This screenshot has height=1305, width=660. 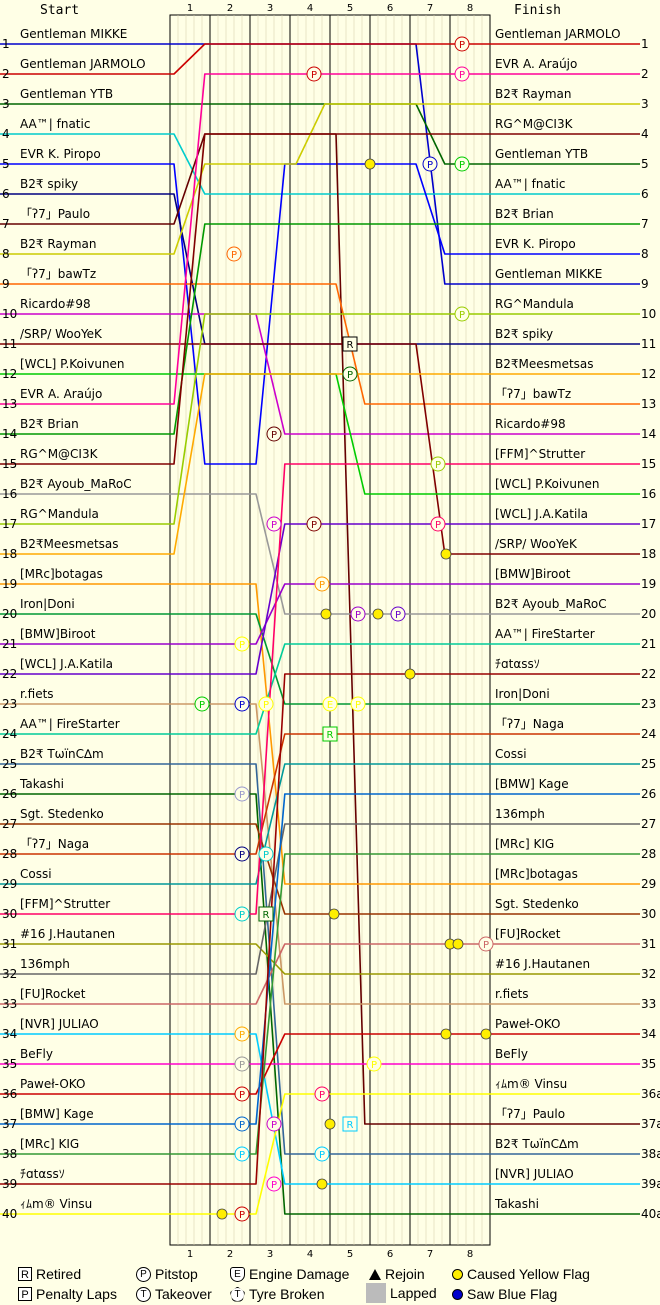 I want to click on start-driver-label: RG^Mandula, so click(x=59, y=514).